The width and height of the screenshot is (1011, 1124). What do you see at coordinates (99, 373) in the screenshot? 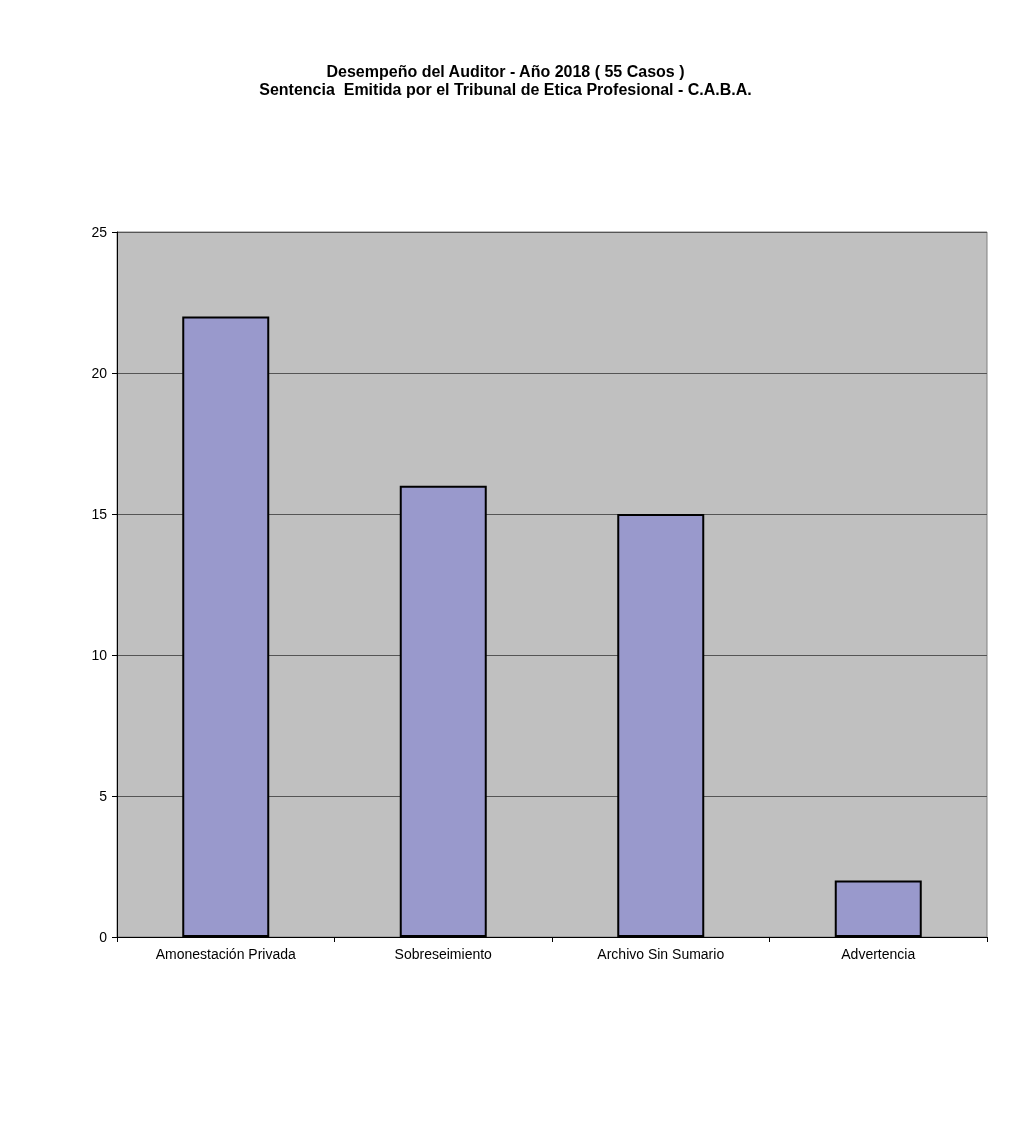
I see `y-tick-label: 20` at bounding box center [99, 373].